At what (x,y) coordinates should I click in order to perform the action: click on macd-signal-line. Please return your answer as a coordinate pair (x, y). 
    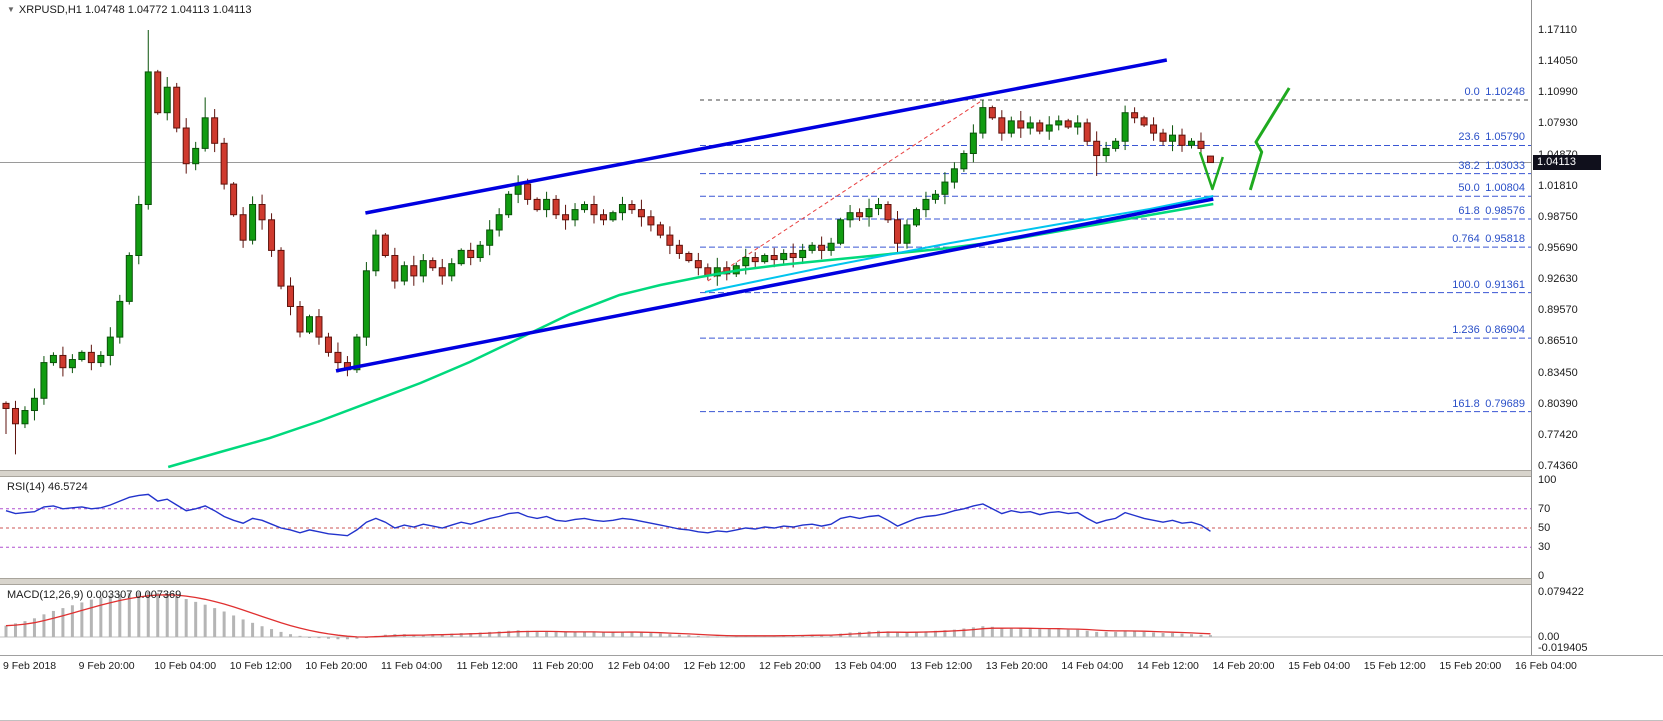
    Looking at the image, I should click on (608, 616).